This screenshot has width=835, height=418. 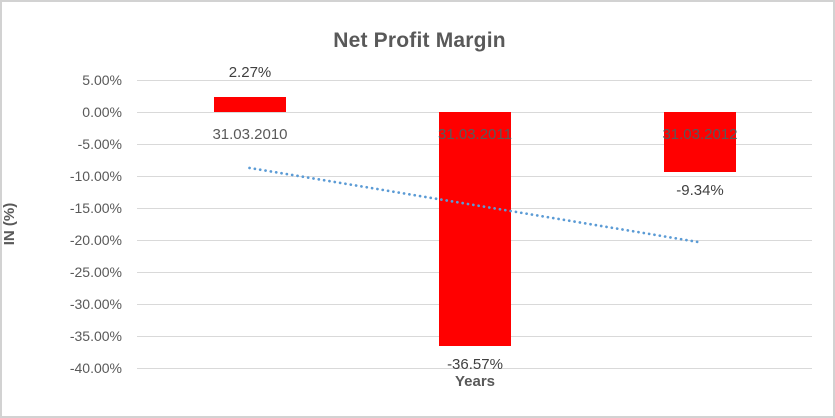 What do you see at coordinates (250, 72) in the screenshot?
I see `data-label: 2.27%` at bounding box center [250, 72].